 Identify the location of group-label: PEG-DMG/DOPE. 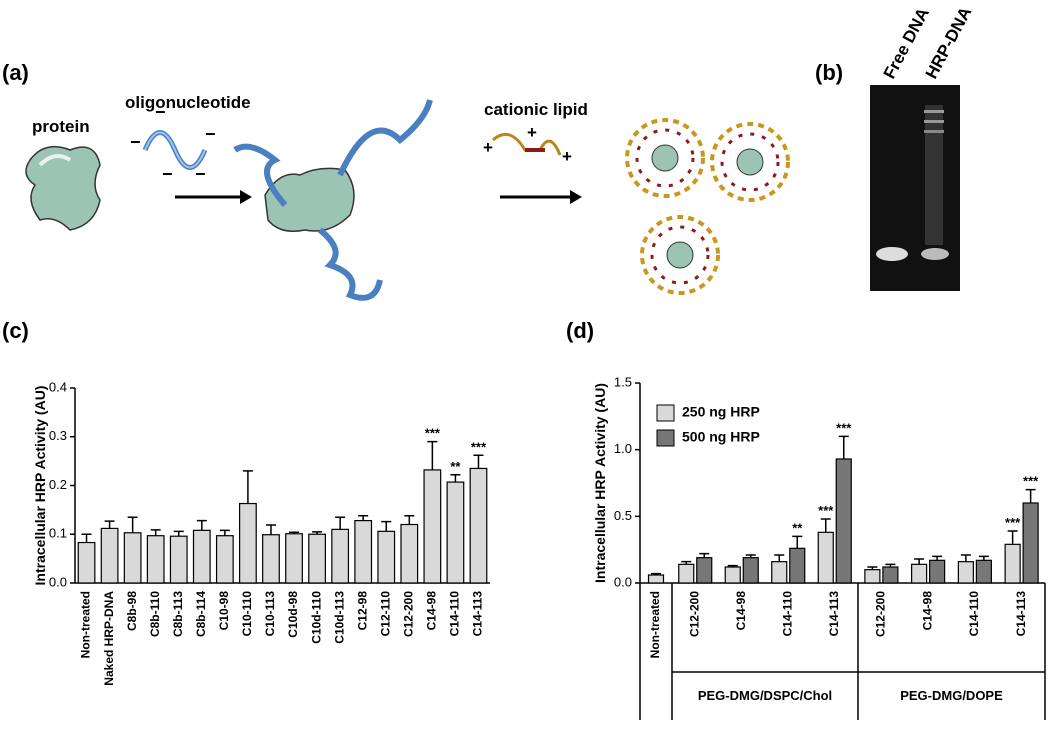
(951, 695).